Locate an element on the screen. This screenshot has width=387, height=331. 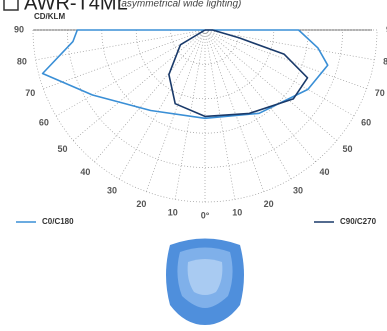
series-curve is located at coordinates (238, 73).